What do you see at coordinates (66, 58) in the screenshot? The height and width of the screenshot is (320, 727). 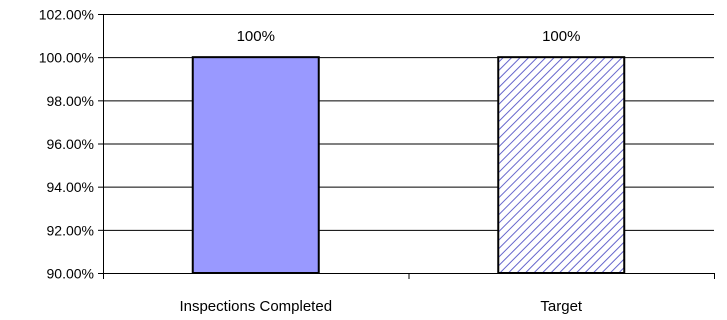 I see `y-tick-label: 100.00%` at bounding box center [66, 58].